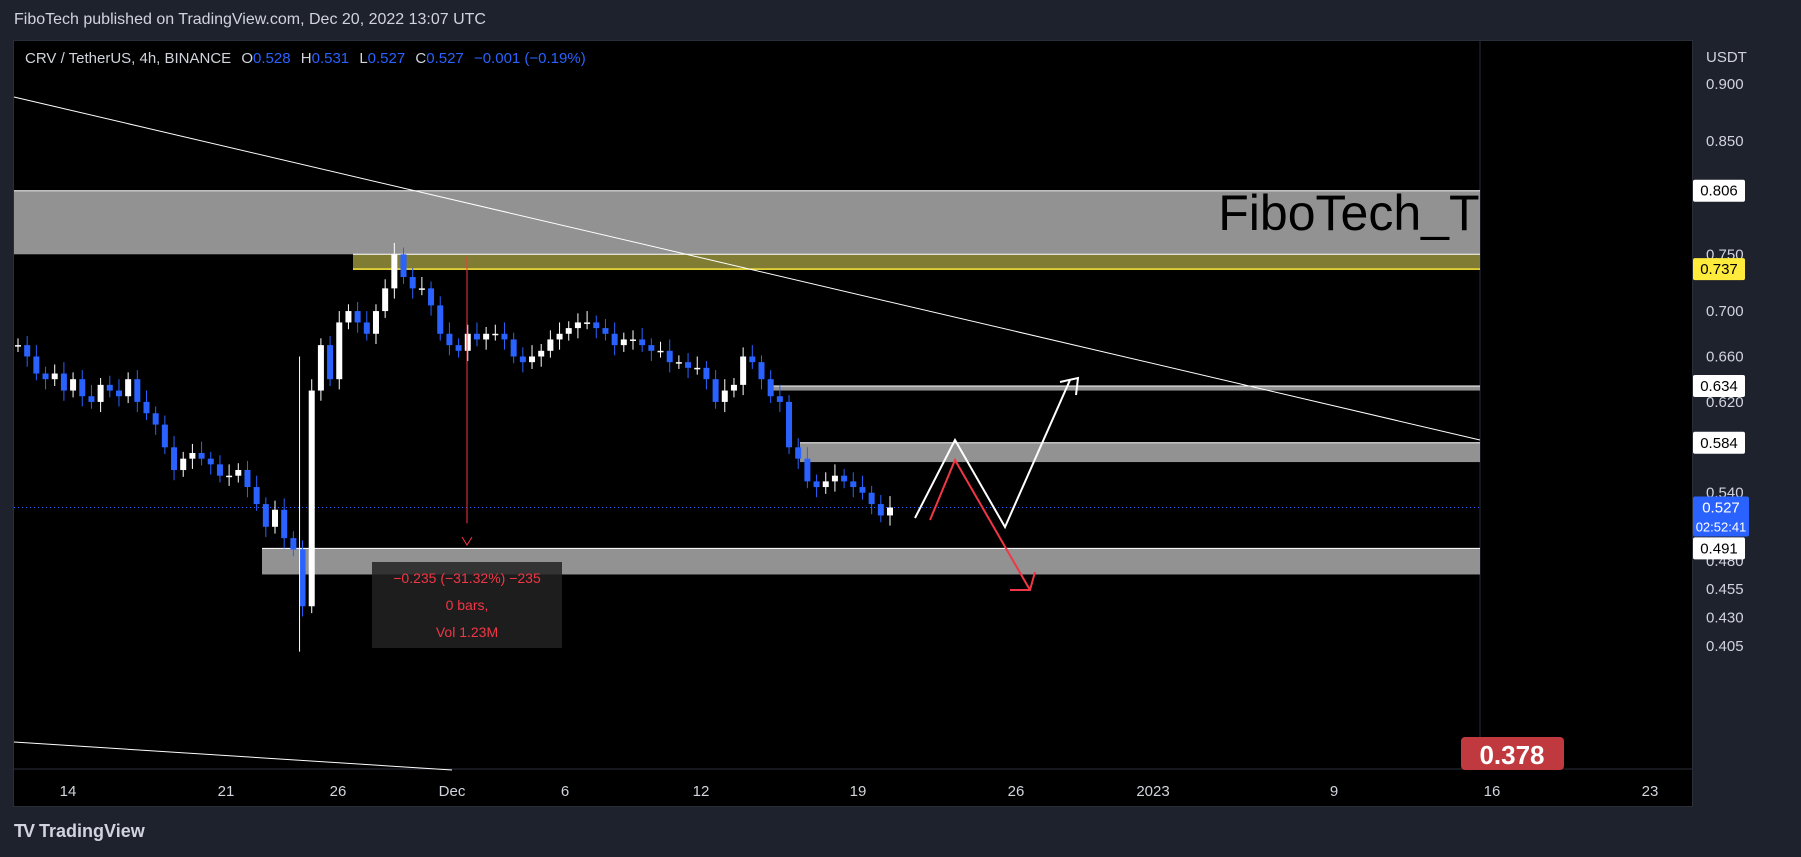 This screenshot has height=857, width=1801. Describe the element at coordinates (68, 791) in the screenshot. I see `x-tick-0: 14` at that location.